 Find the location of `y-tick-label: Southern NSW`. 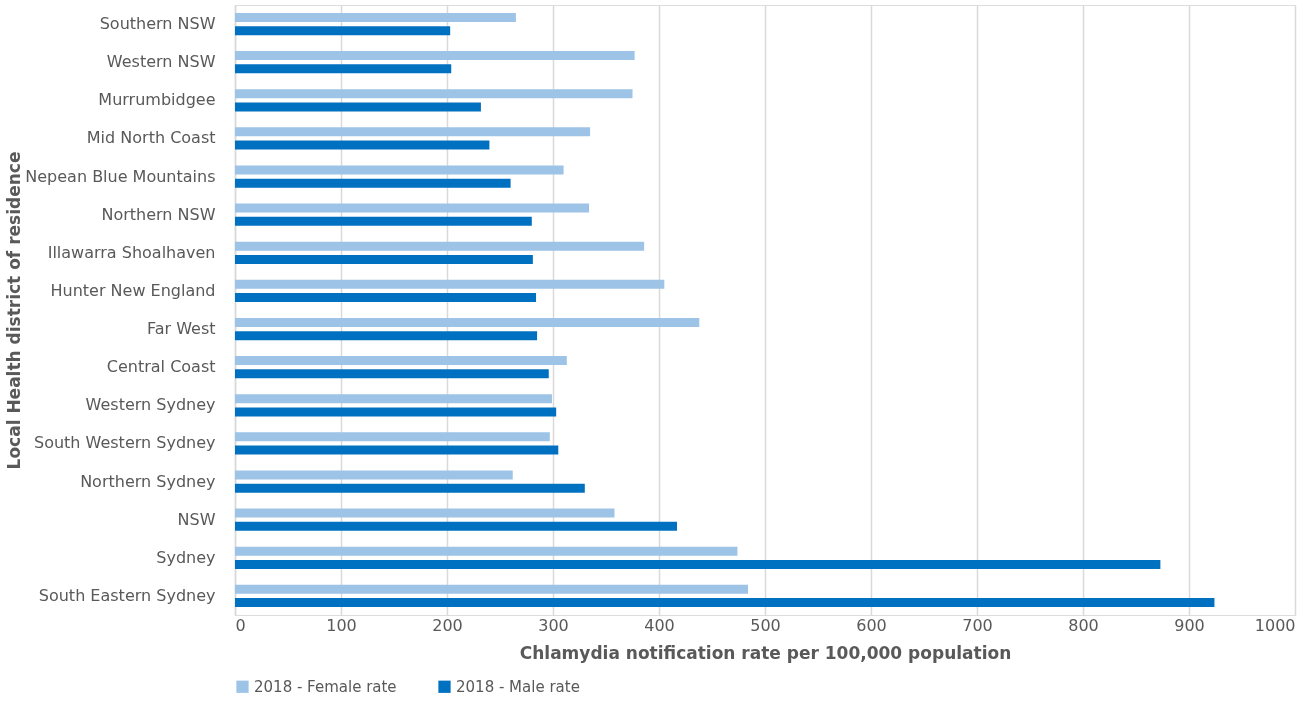

y-tick-label: Southern NSW is located at coordinates (157, 24).